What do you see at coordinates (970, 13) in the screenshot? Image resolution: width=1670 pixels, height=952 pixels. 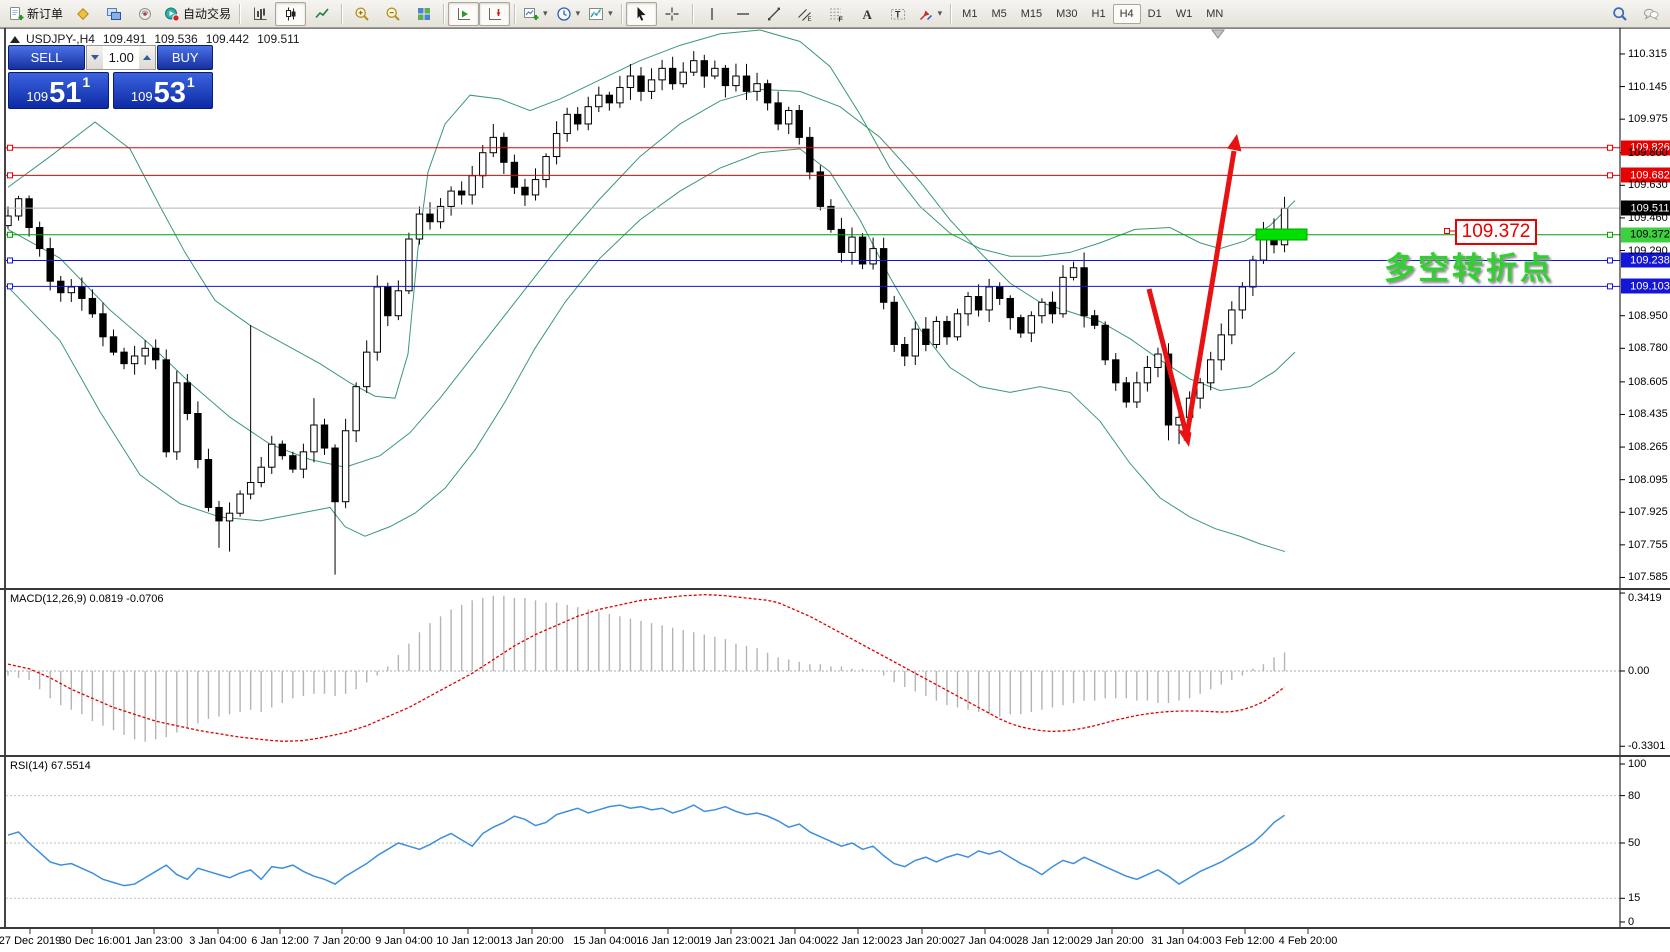 I see `timeframe-m1: M1` at bounding box center [970, 13].